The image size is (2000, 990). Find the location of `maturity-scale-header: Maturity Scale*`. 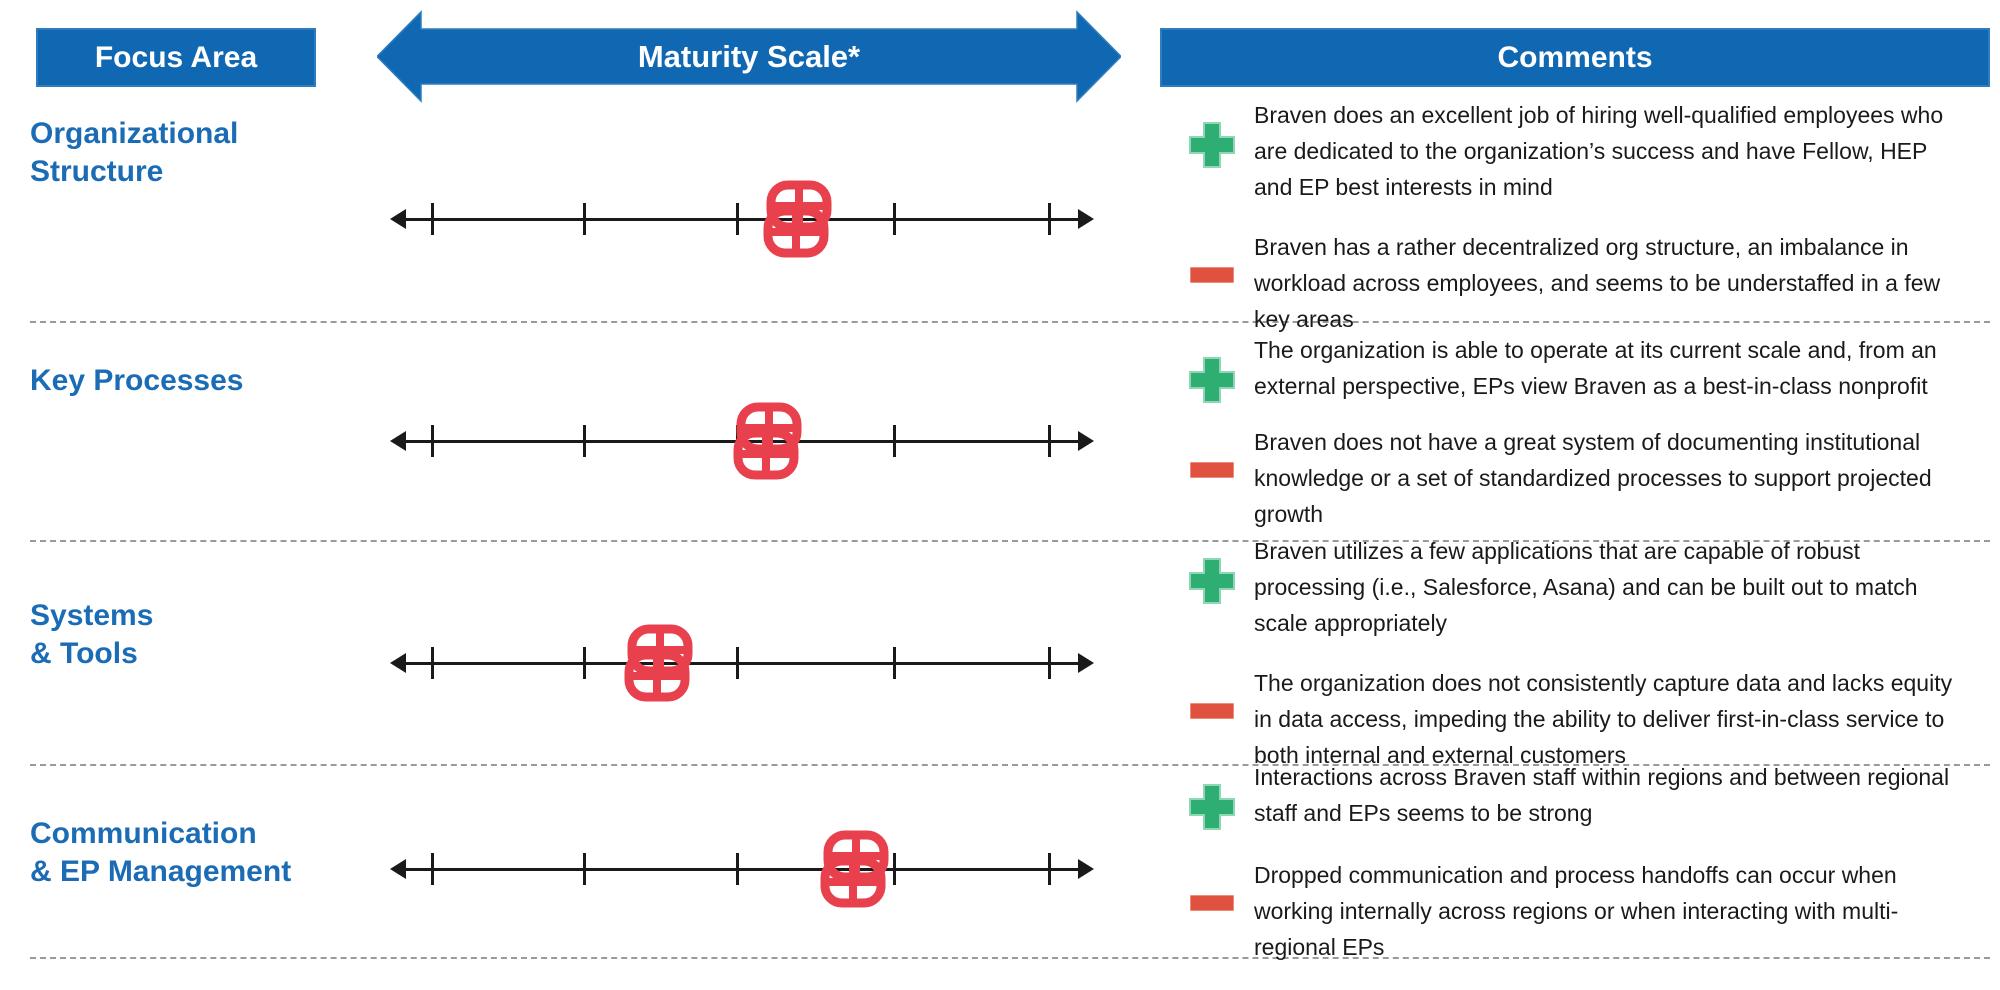

maturity-scale-header: Maturity Scale* is located at coordinates (749, 56).